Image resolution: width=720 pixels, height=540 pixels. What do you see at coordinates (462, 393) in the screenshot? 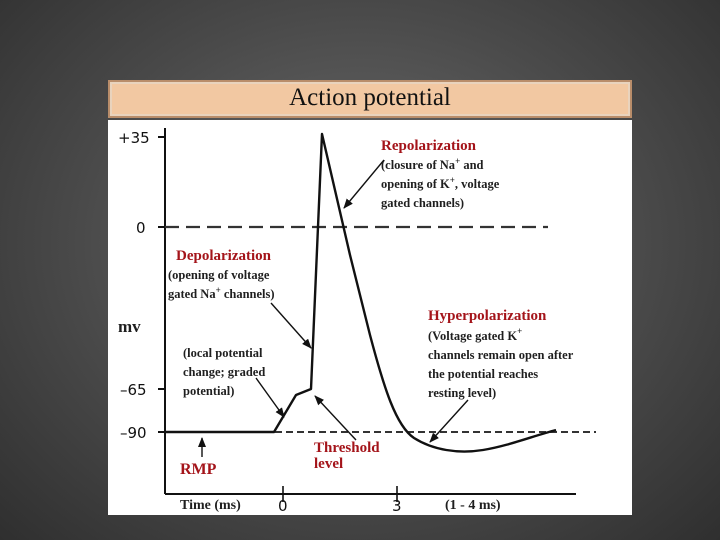
I see `hyperpolarization-text-4: resting level)` at bounding box center [462, 393].